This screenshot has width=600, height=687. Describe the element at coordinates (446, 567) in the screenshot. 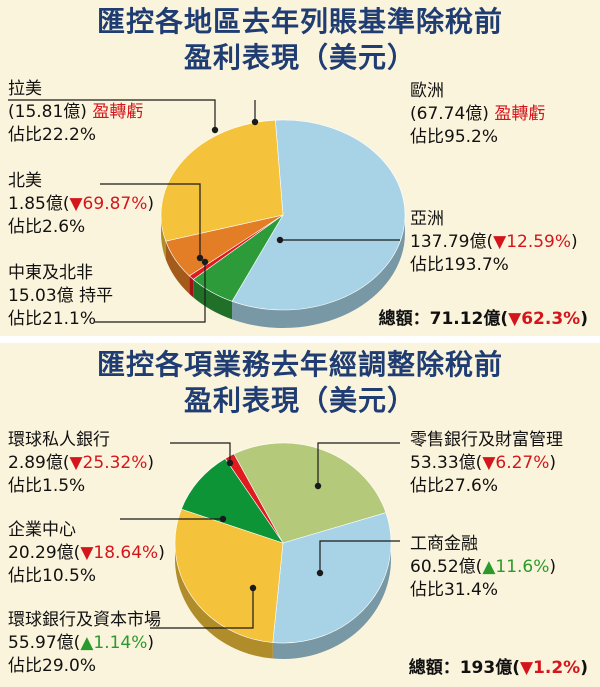

I see `cmb-value: 60.52億(` at that location.